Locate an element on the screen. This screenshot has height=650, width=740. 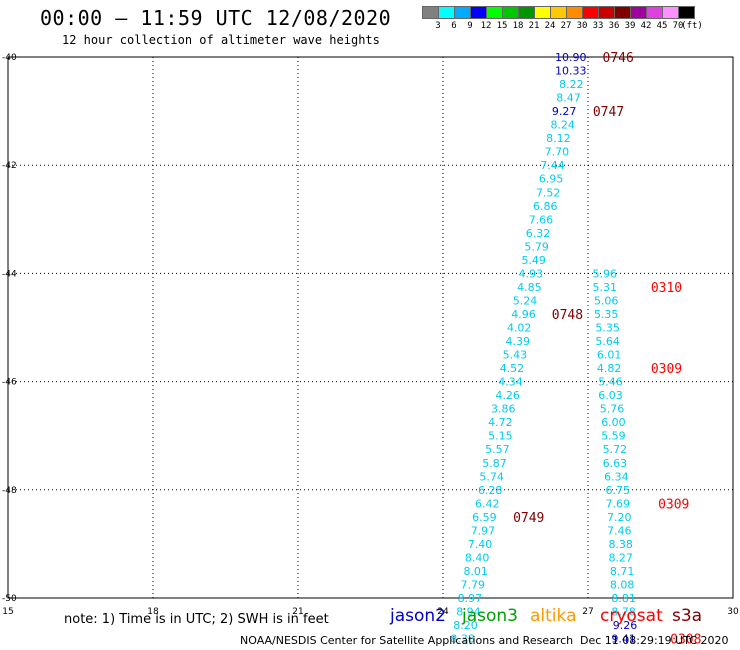
color-scale-label: 33 is located at coordinates (598, 26).